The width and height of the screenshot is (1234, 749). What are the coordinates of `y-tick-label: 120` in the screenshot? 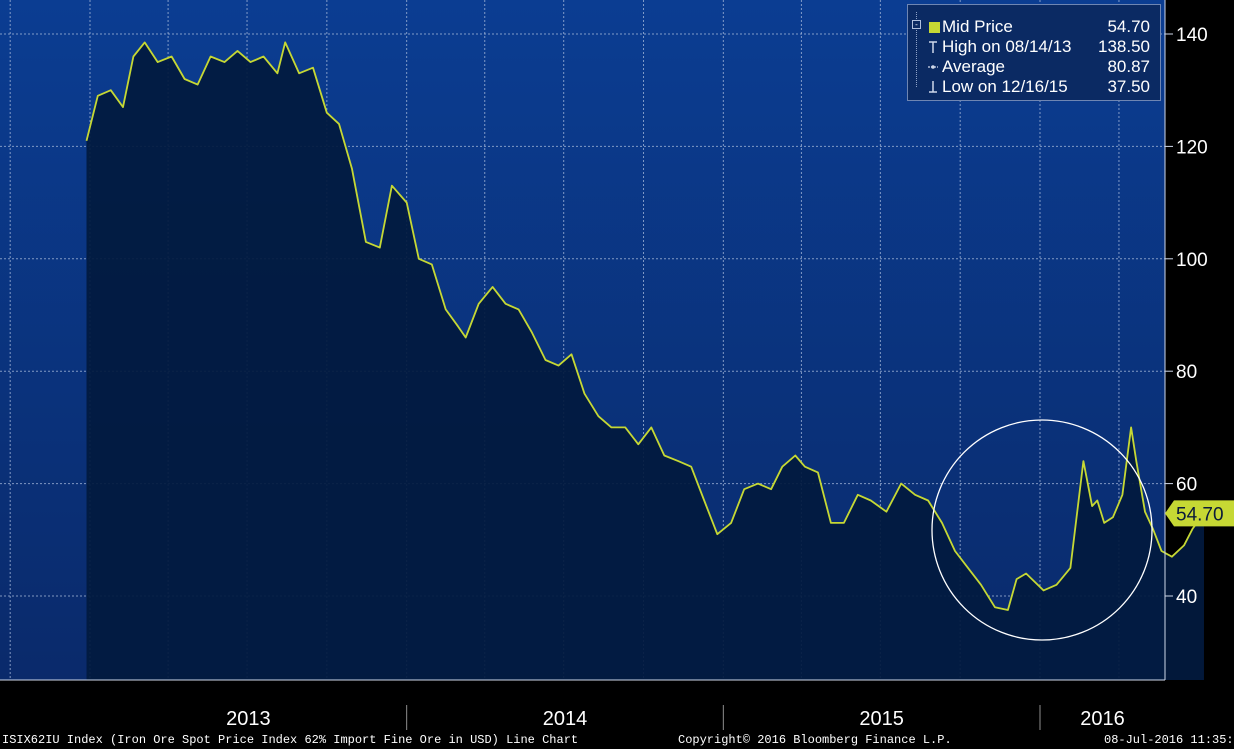 It's located at (1192, 147).